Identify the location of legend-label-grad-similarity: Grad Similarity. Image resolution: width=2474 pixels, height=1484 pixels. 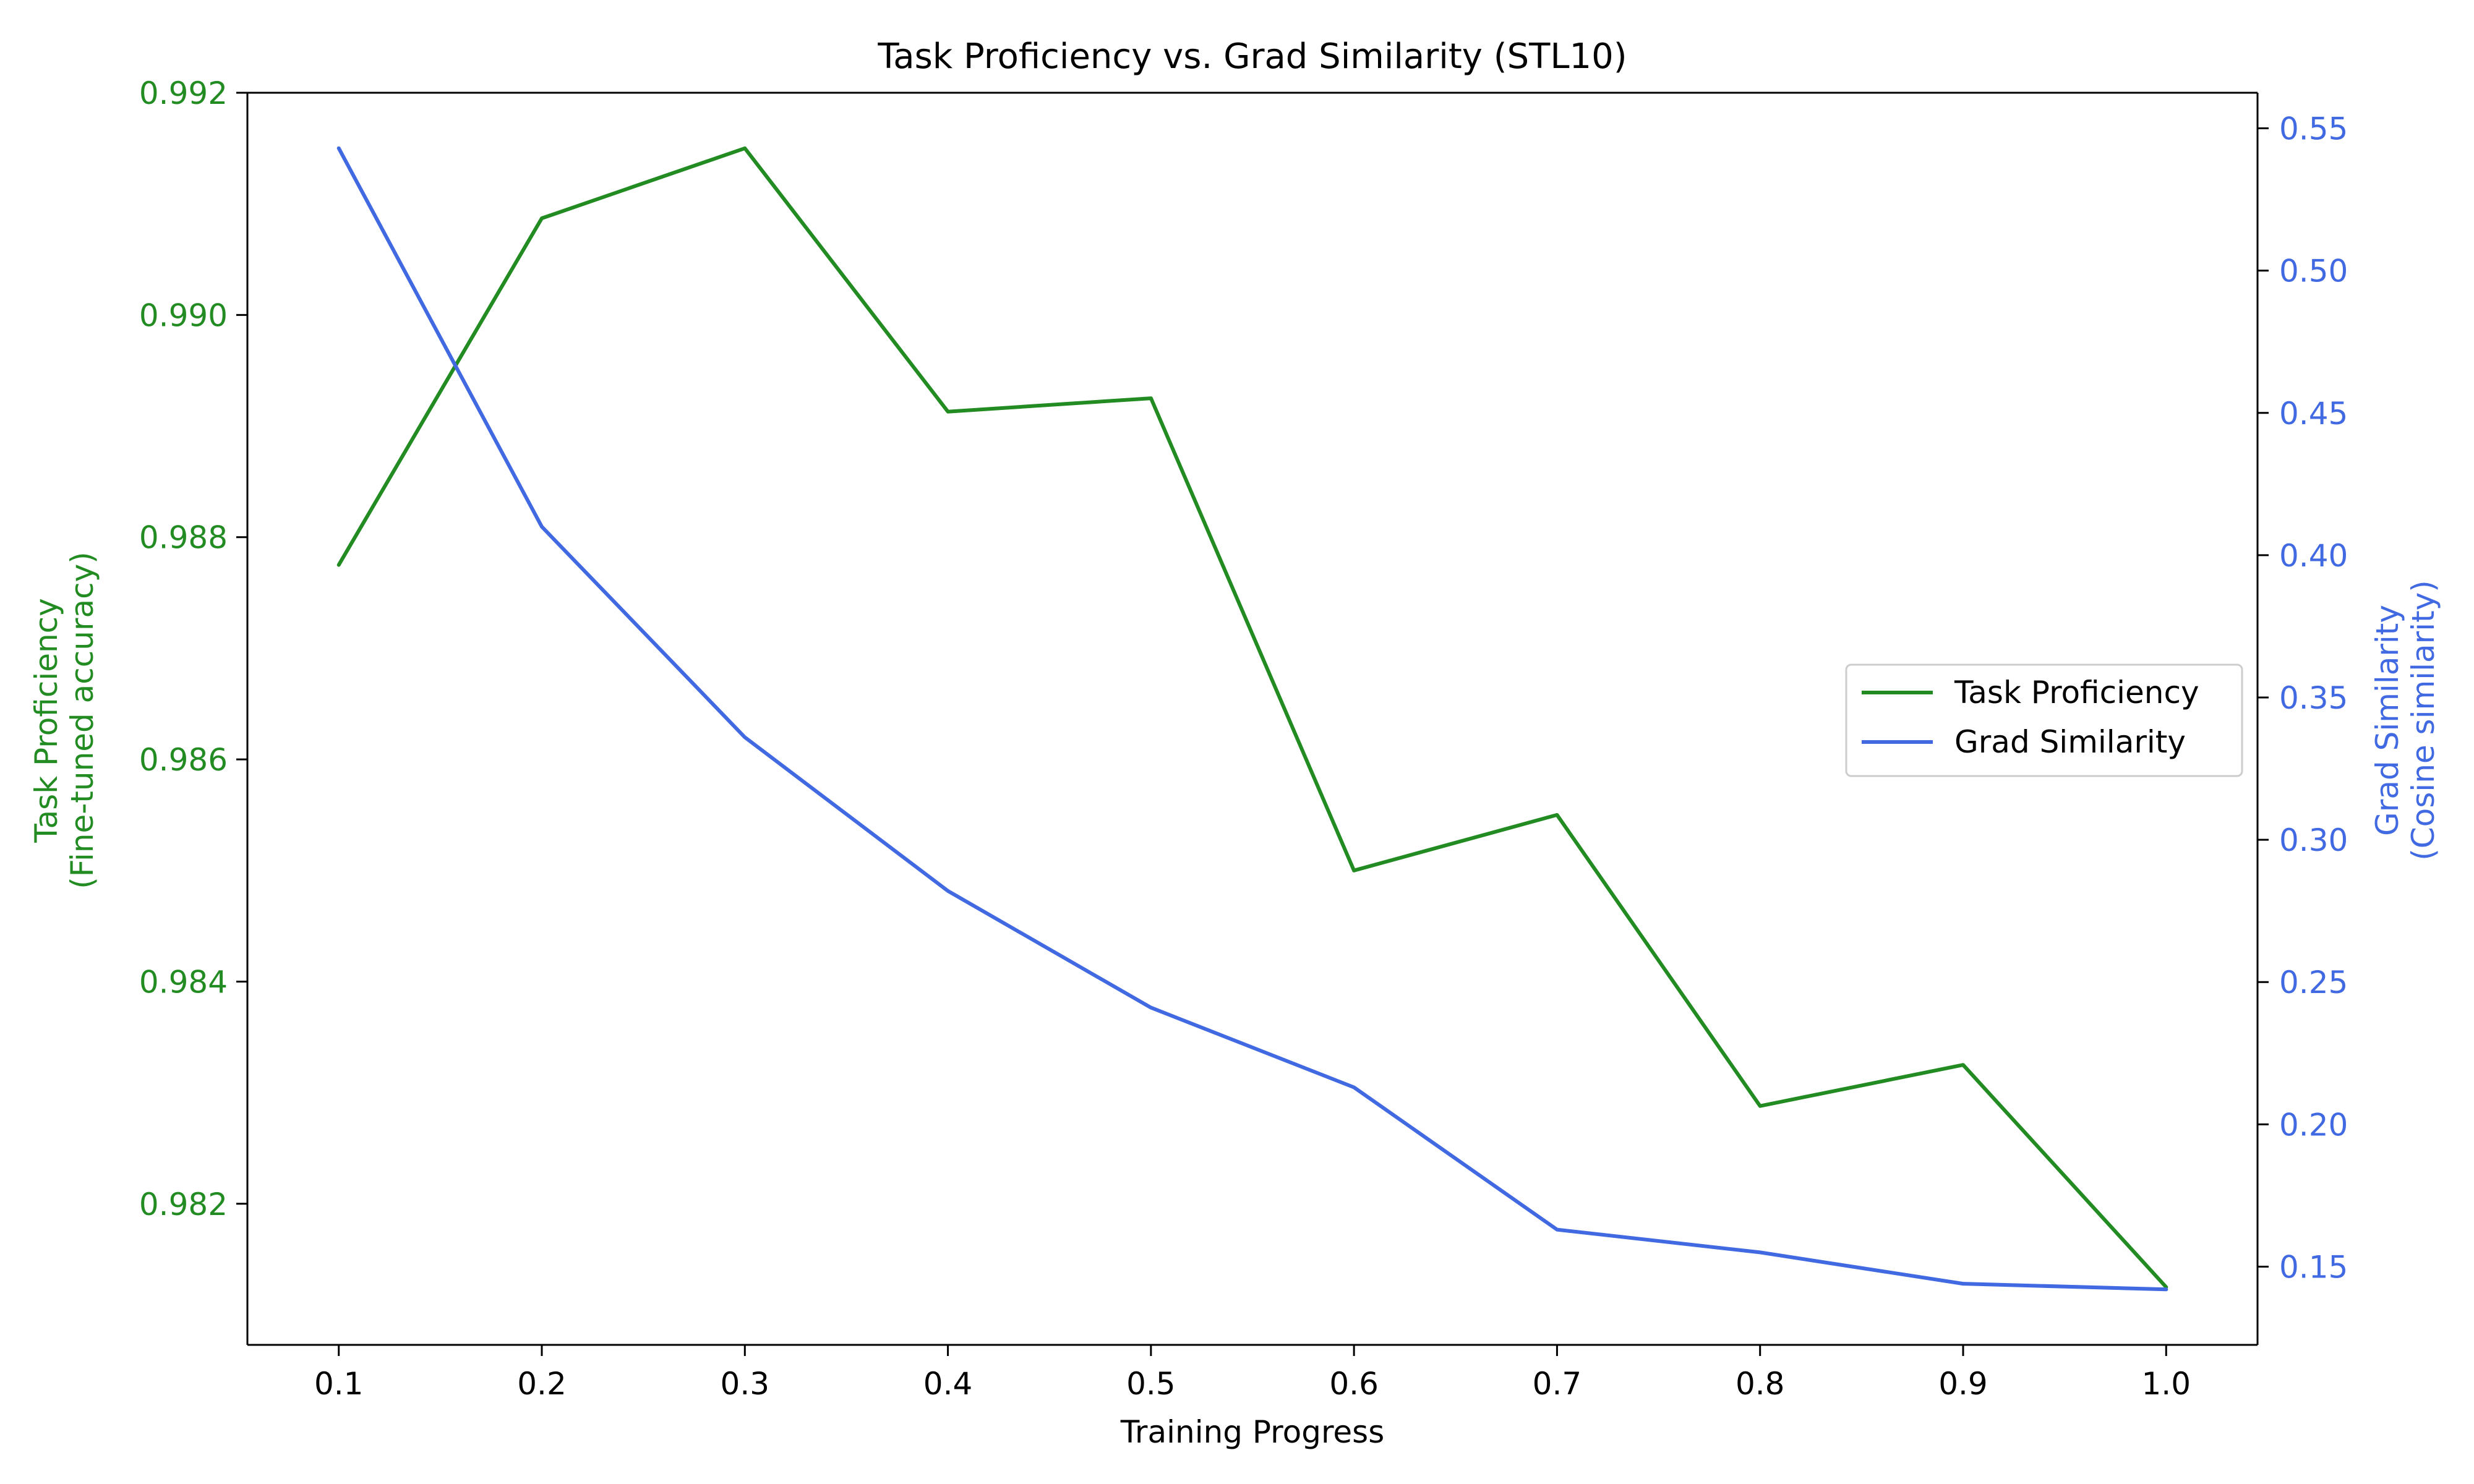
(2070, 742).